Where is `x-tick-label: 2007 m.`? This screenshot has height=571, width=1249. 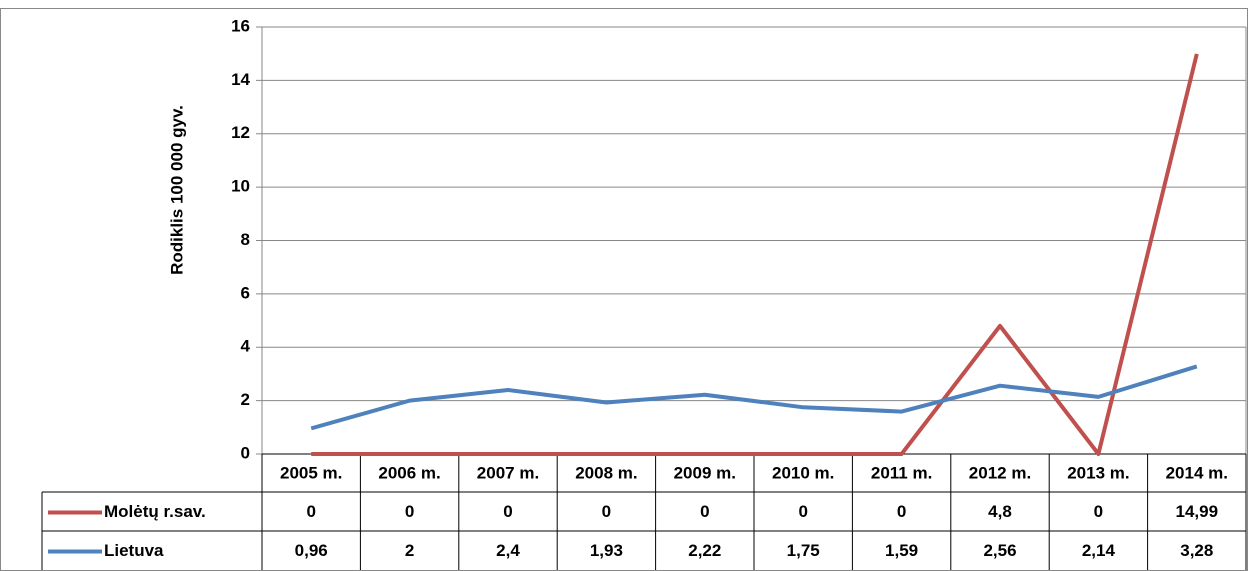 x-tick-label: 2007 m. is located at coordinates (508, 472).